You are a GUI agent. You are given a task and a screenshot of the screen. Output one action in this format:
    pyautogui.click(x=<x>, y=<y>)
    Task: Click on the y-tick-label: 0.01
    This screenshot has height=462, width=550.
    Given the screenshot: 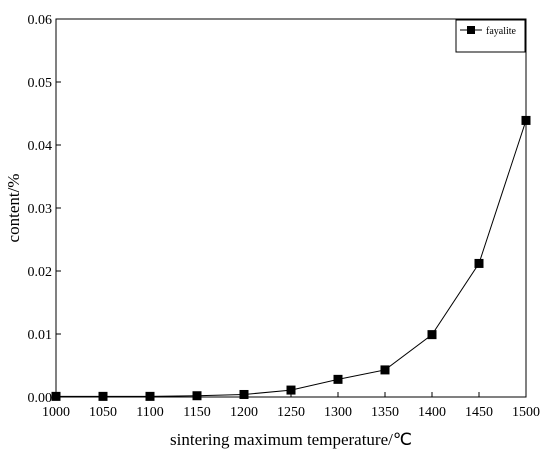 What is the action you would take?
    pyautogui.click(x=40, y=335)
    